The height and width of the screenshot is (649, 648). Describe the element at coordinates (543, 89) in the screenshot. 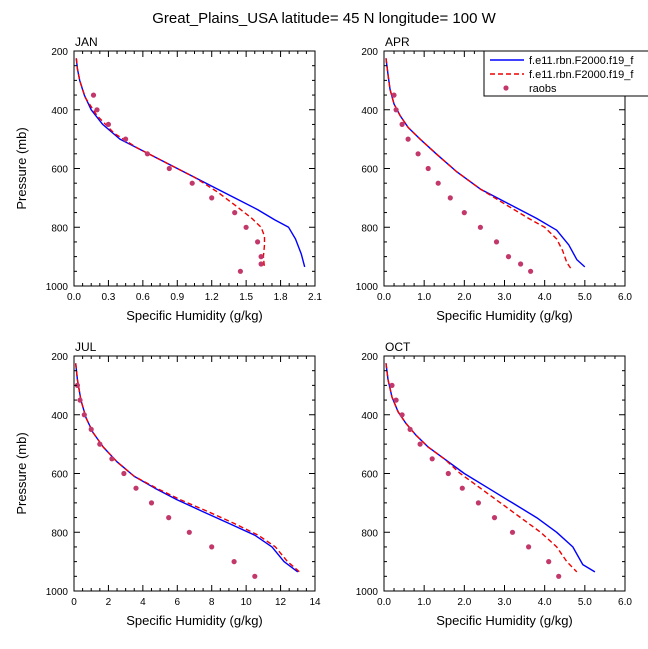

I see `legend-label: raobs` at that location.